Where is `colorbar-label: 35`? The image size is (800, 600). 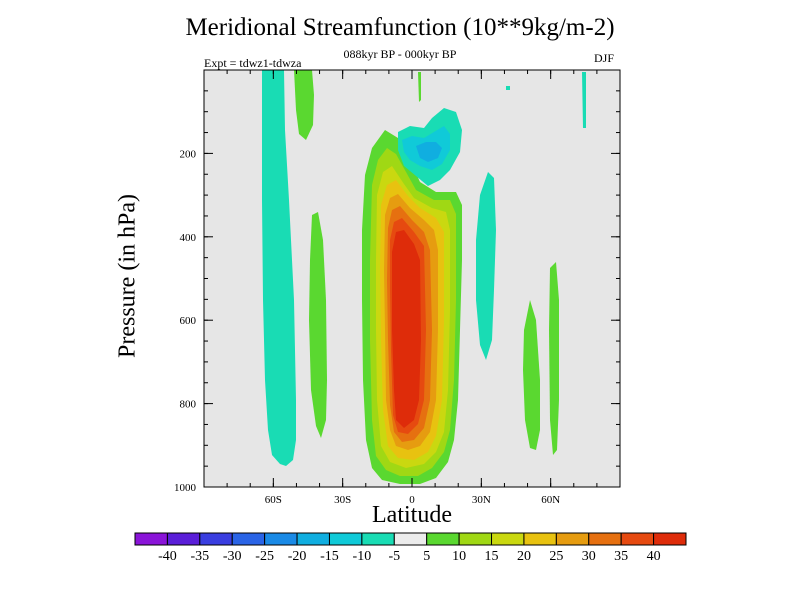 colorbar-label: 35 is located at coordinates (621, 556).